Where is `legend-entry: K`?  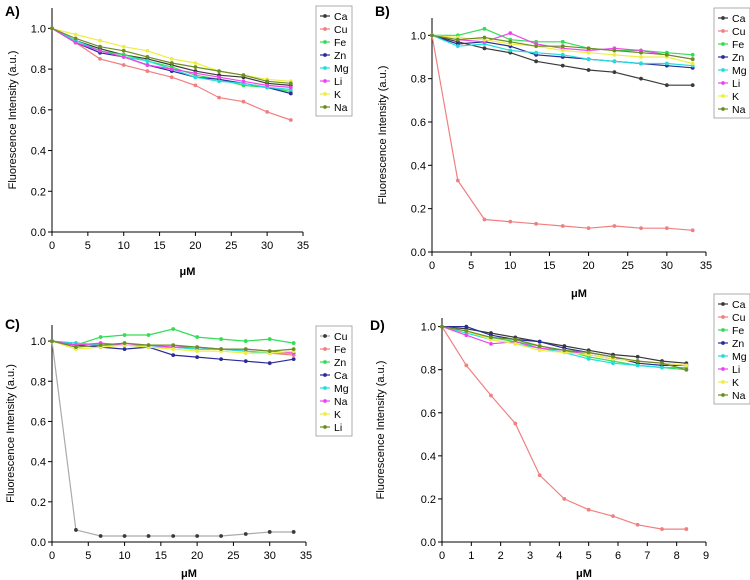 legend-entry: K is located at coordinates (735, 383).